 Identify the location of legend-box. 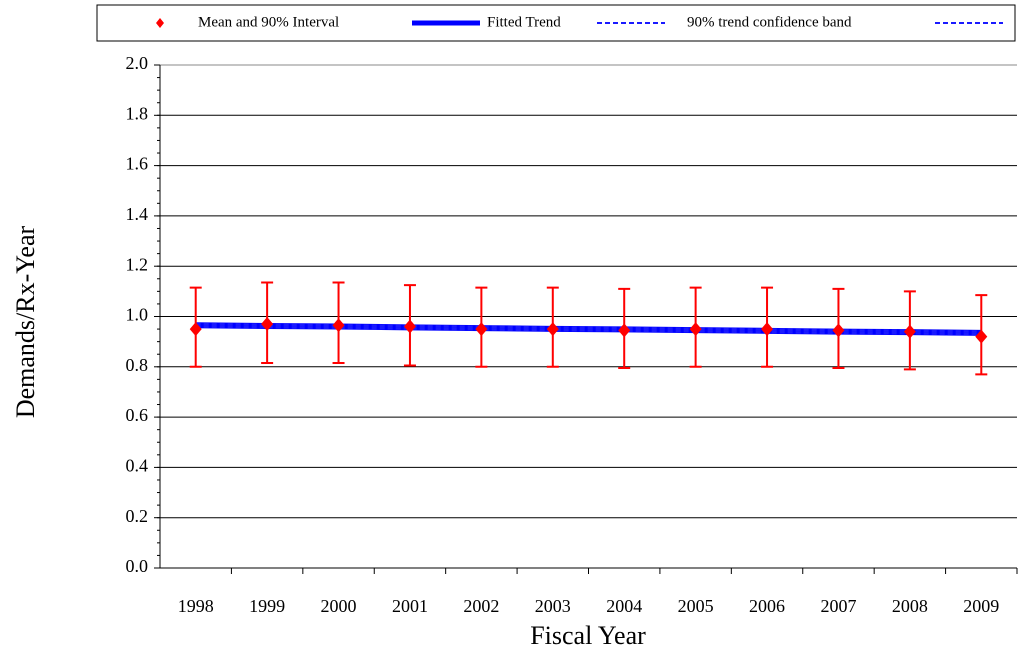
(556, 23).